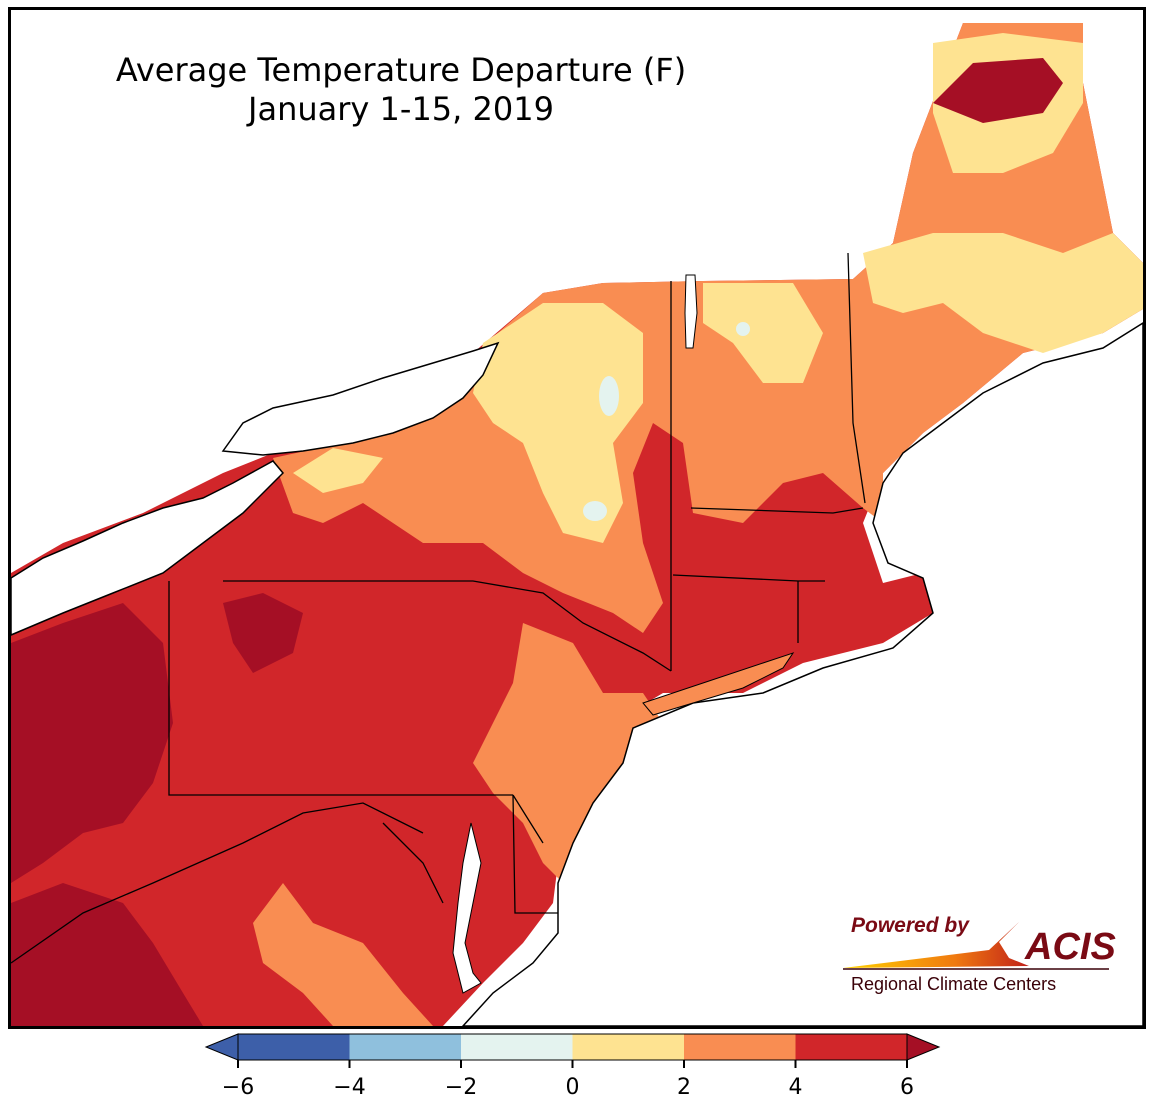 The image size is (1153, 1112). Describe the element at coordinates (796, 1087) in the screenshot. I see `colorbar-tick-label: 4` at that location.